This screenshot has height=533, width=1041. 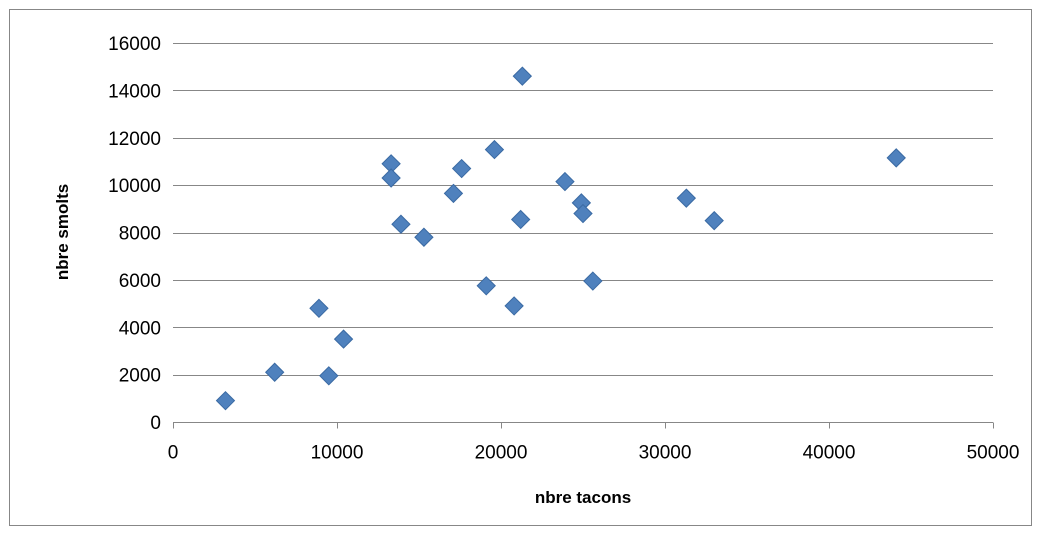 I want to click on y-tick-label: 16000, so click(x=134, y=44).